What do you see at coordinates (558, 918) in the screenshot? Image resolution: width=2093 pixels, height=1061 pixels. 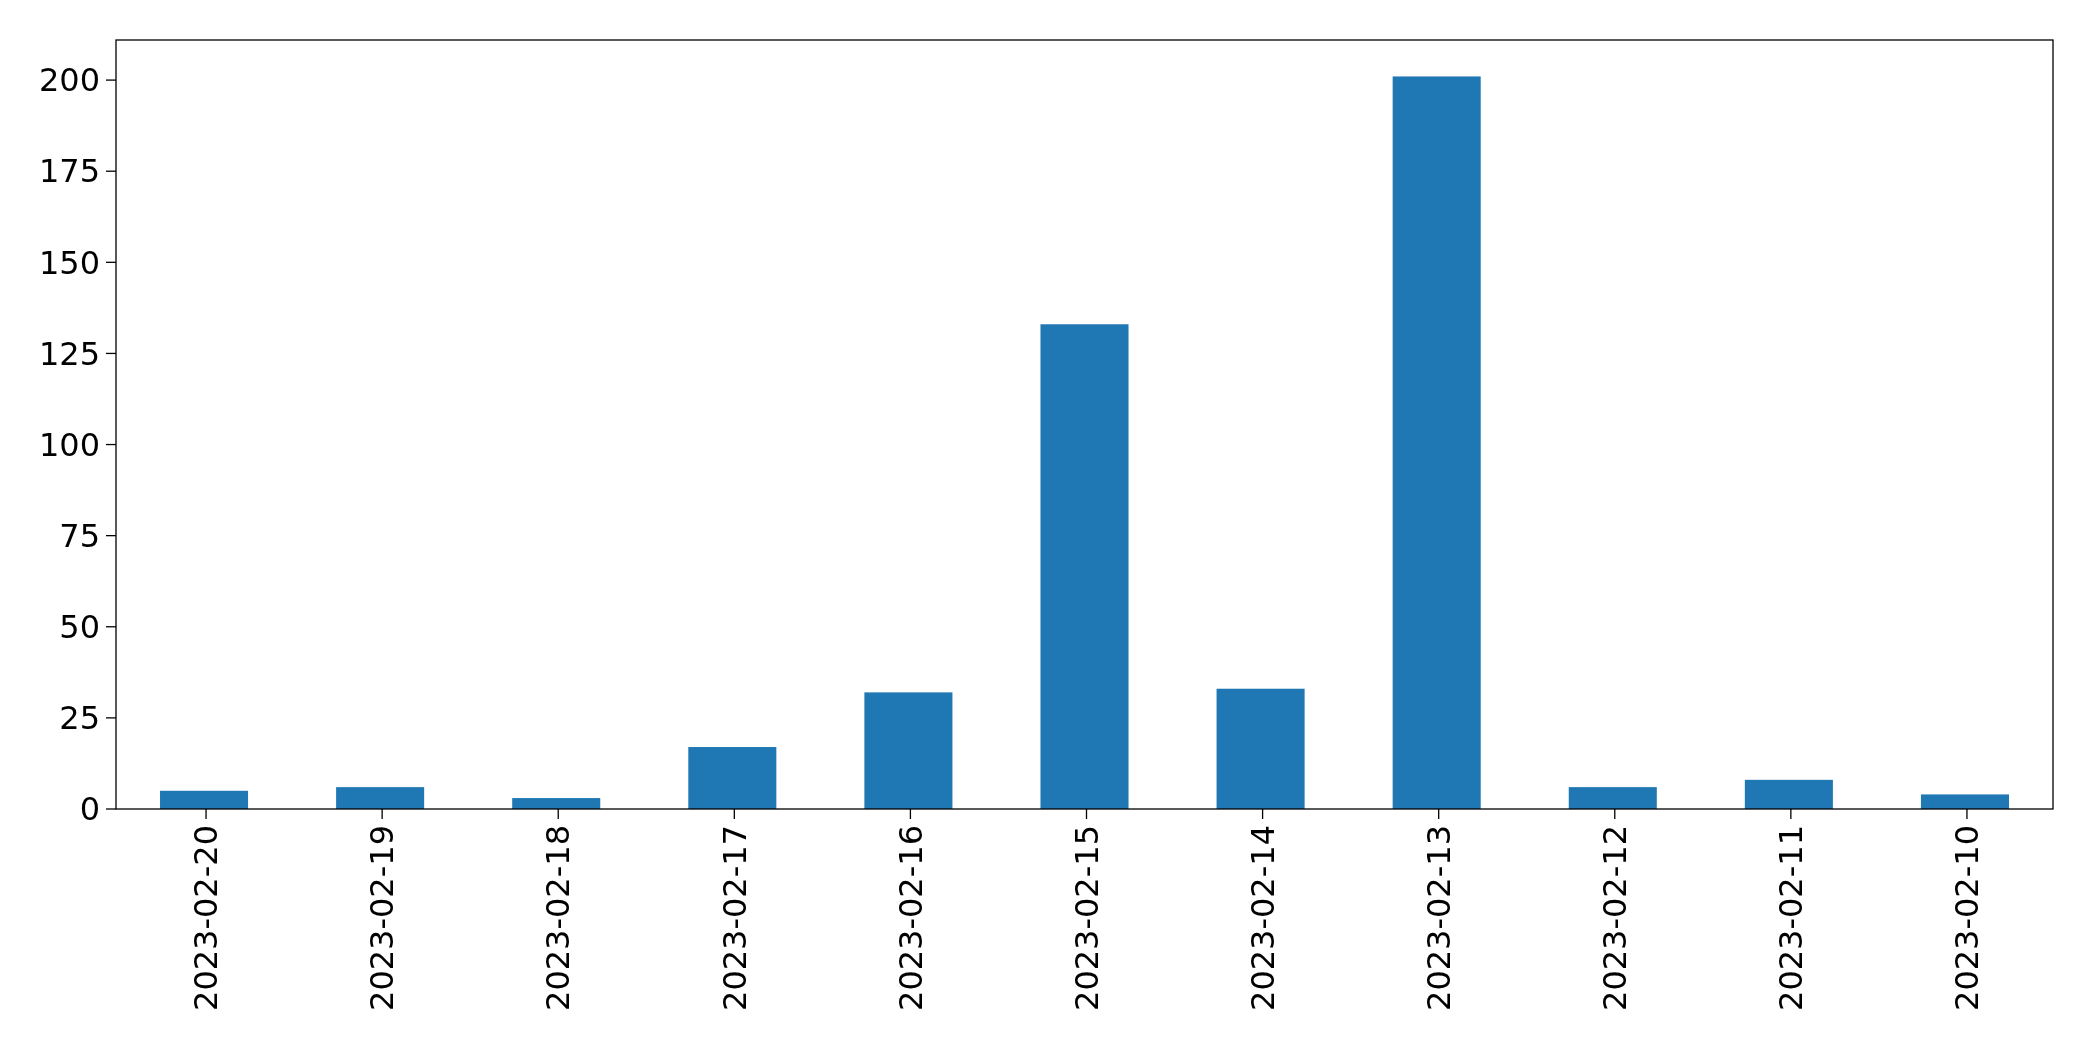 I see `x-tick-label: 2023-02-18` at bounding box center [558, 918].